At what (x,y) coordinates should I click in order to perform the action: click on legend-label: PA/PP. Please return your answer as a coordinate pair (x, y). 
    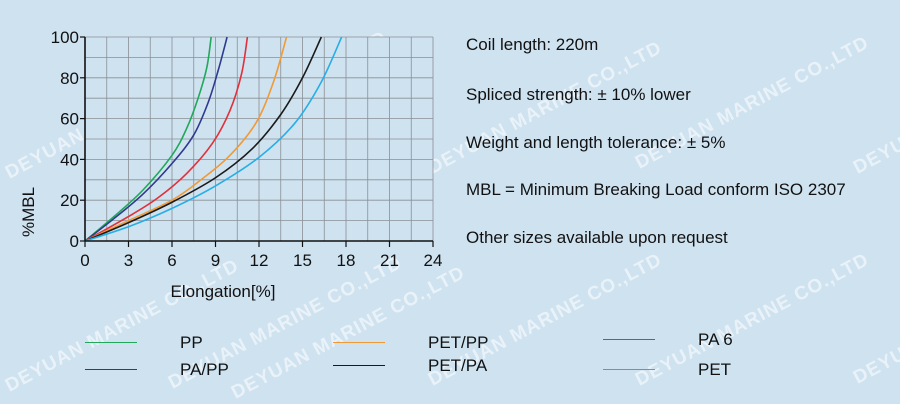
    Looking at the image, I should click on (204, 369).